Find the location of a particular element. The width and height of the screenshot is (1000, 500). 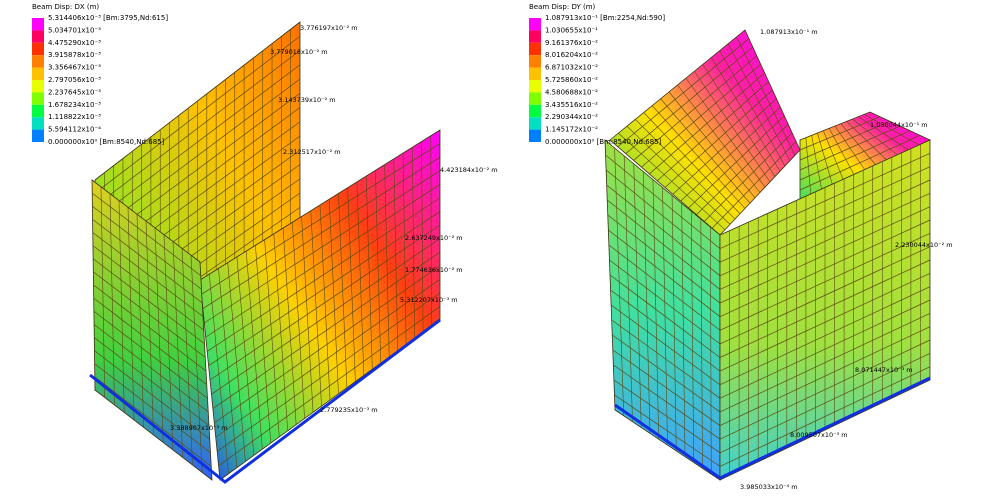

annotation: 3.776197x10⁻² m is located at coordinates (329, 28).